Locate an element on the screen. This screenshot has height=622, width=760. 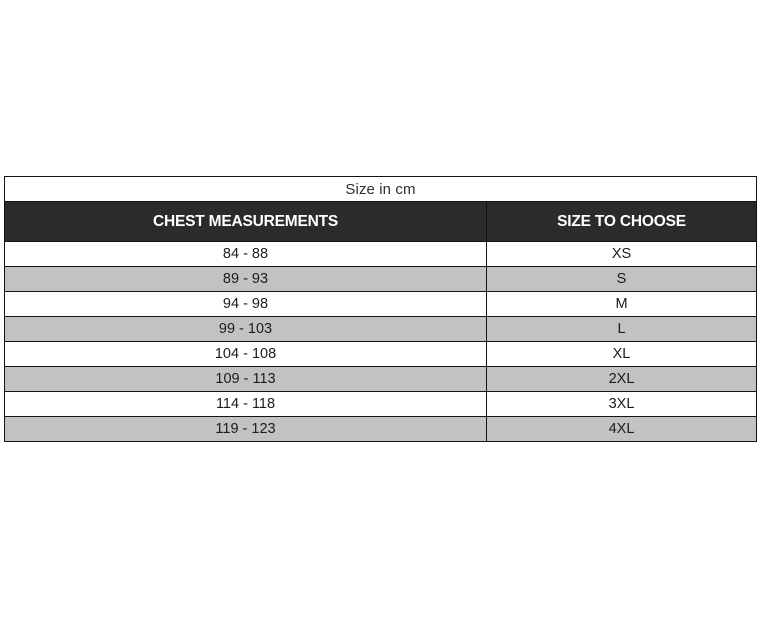
table-row: 89 - 93 S is located at coordinates (380, 279).